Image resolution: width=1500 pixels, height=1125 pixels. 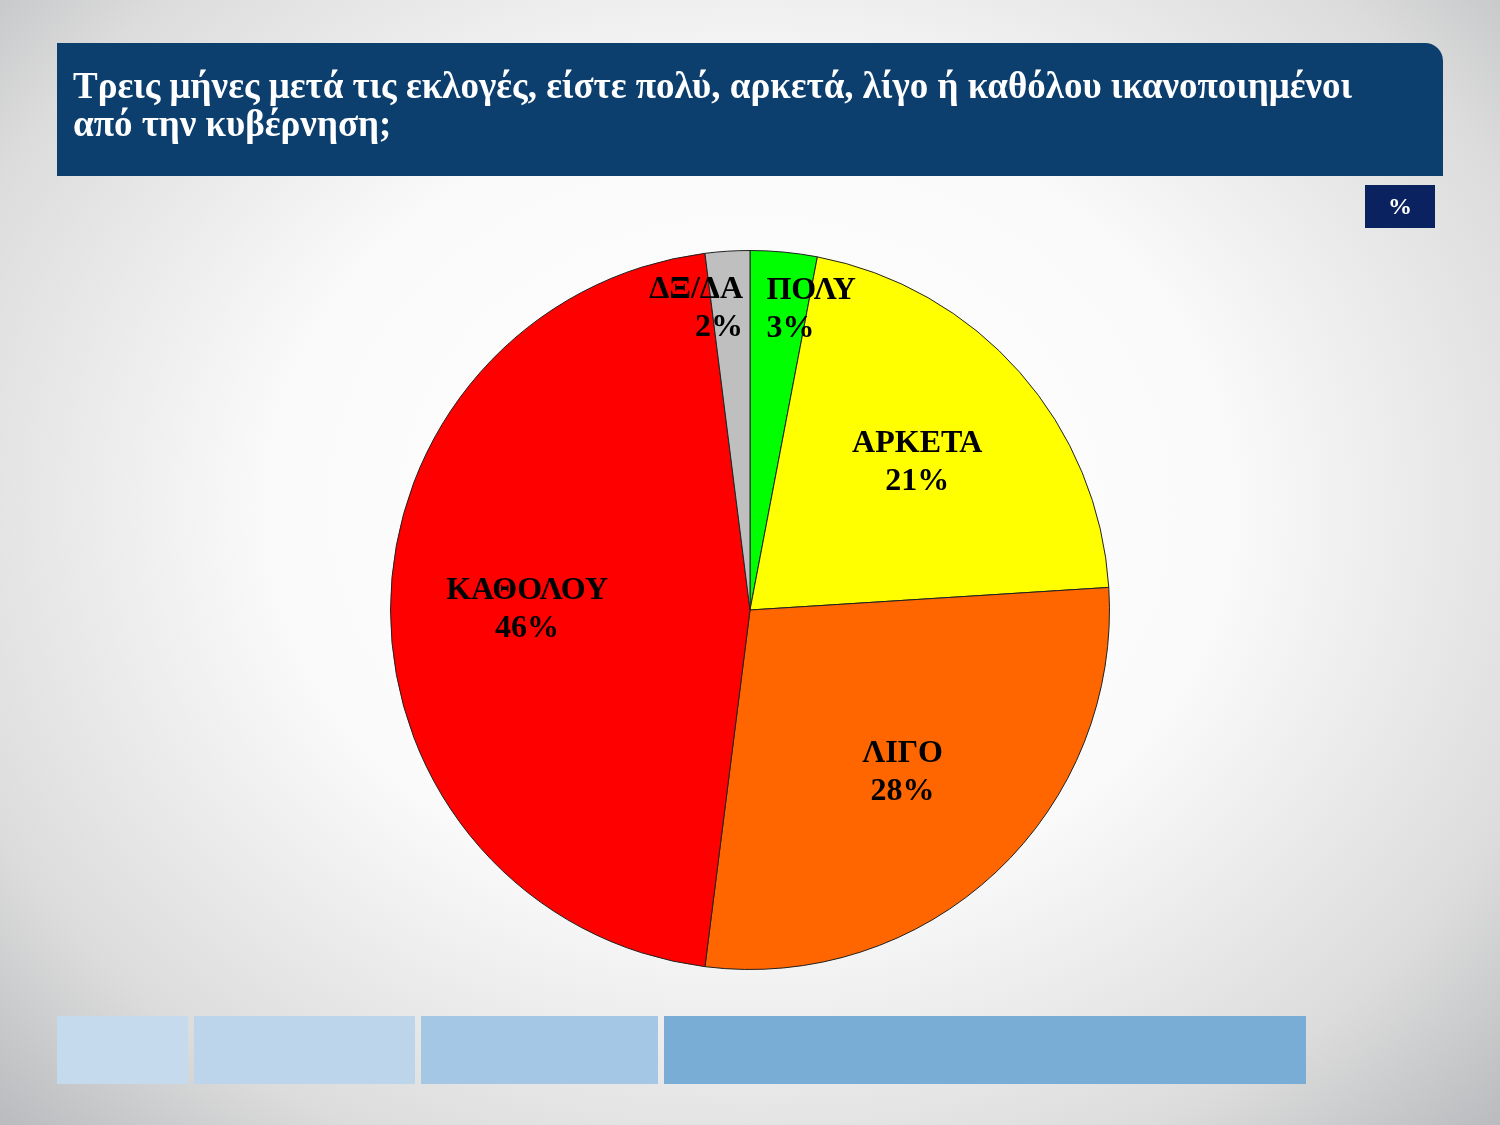 What do you see at coordinates (527, 626) in the screenshot?
I see `data-label: 46%` at bounding box center [527, 626].